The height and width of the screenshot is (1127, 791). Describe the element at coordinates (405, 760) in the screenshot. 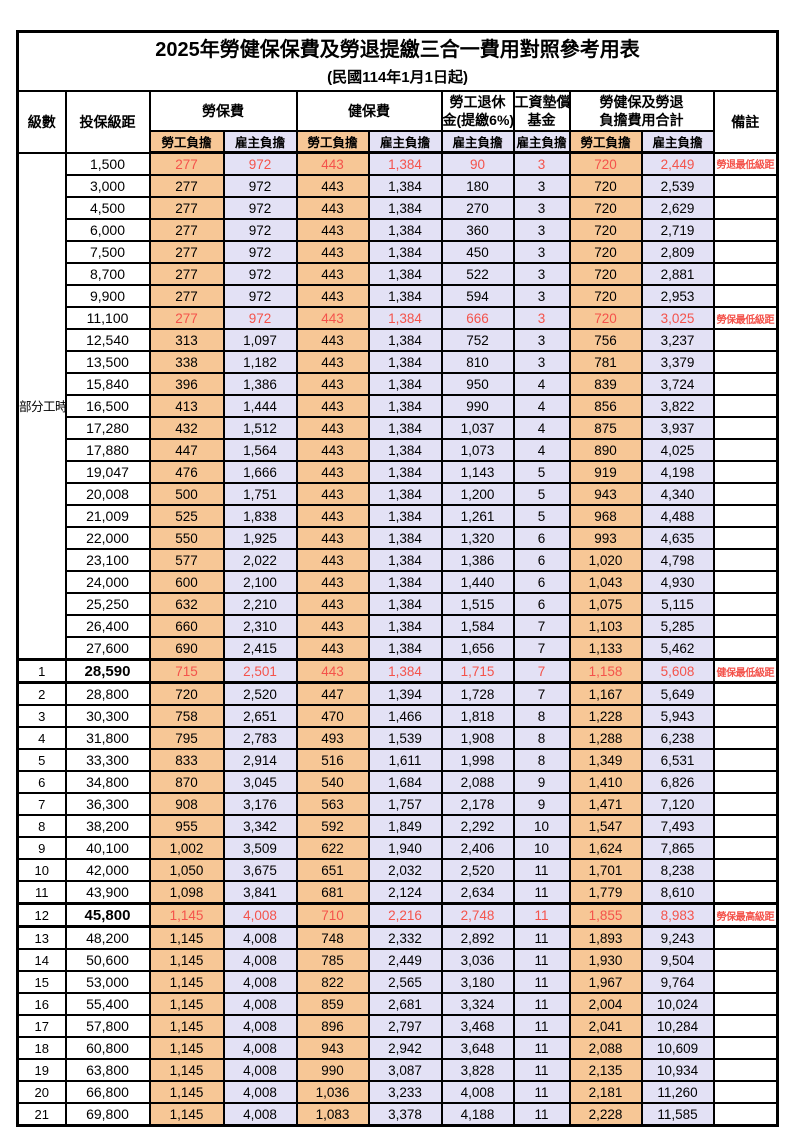

I see `health-employer-cell: 1,611` at that location.